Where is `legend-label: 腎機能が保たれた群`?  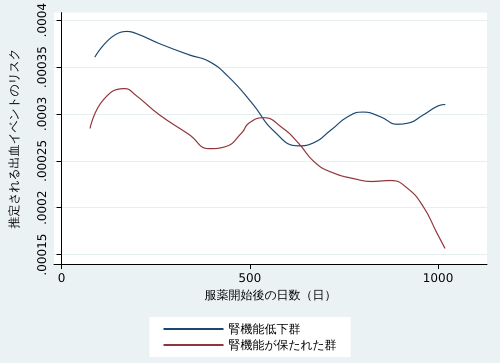
legend-label: 腎機能が保たれた群 is located at coordinates (282, 345).